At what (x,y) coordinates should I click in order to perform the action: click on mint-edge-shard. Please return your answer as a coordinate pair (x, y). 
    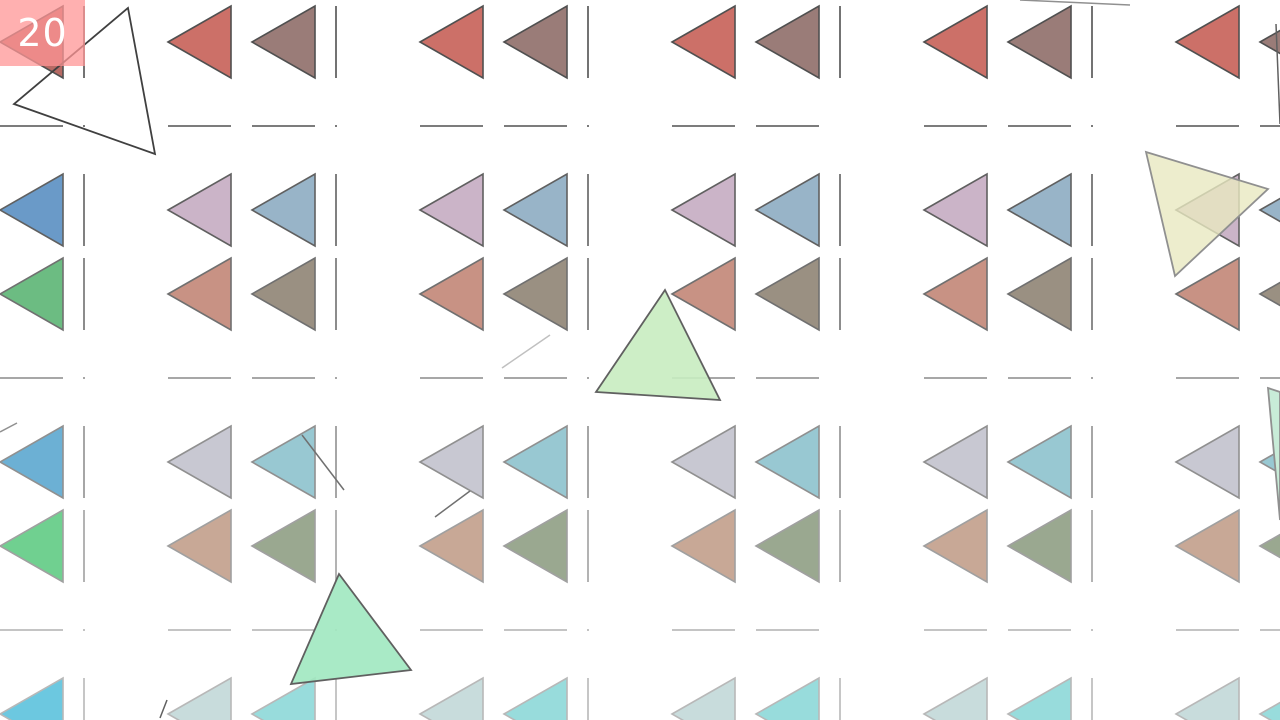
    Looking at the image, I should click on (1273, 453).